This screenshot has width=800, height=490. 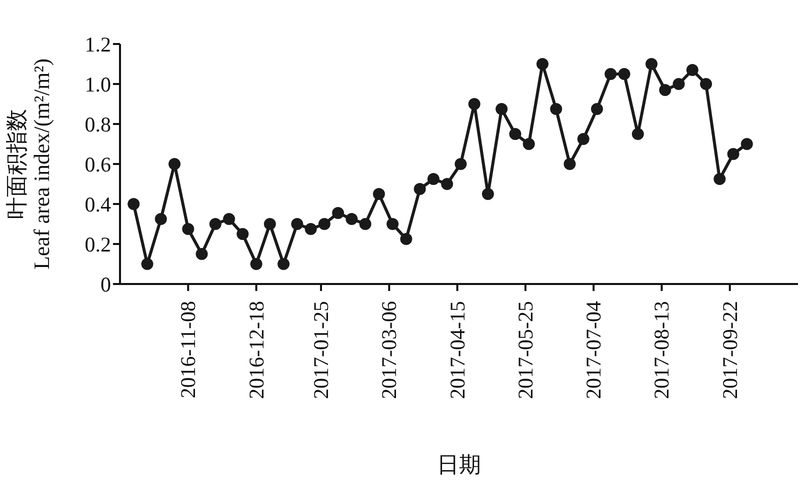 What do you see at coordinates (97, 44) in the screenshot?
I see `y-tick-label: 1.2` at bounding box center [97, 44].